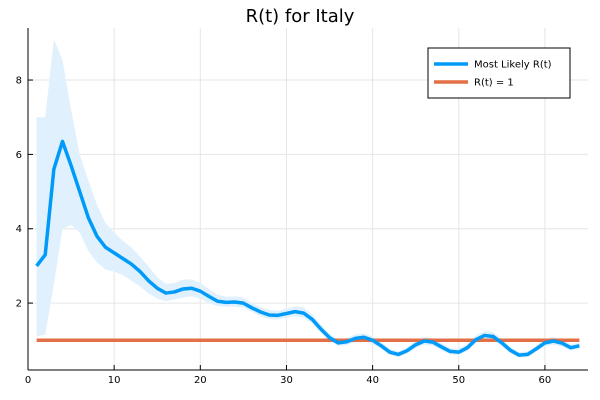 Image resolution: width=600 pixels, height=400 pixels. I want to click on legend-label-1: R(t) = 1, so click(494, 83).